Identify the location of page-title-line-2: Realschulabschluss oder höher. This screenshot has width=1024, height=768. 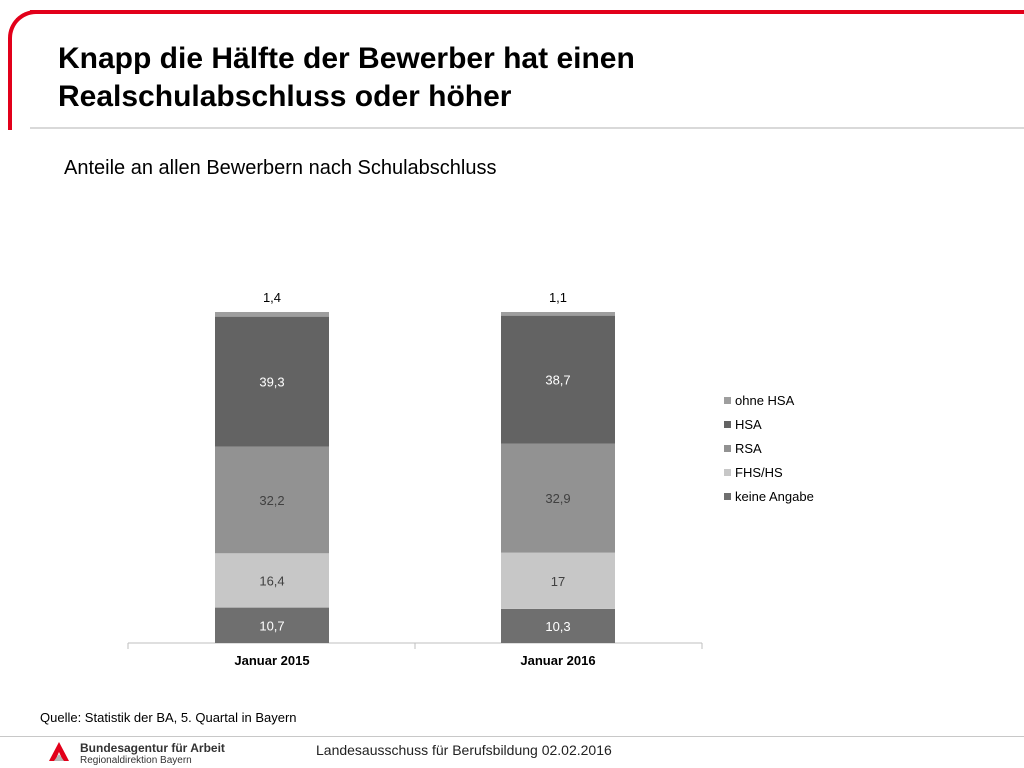
(285, 96).